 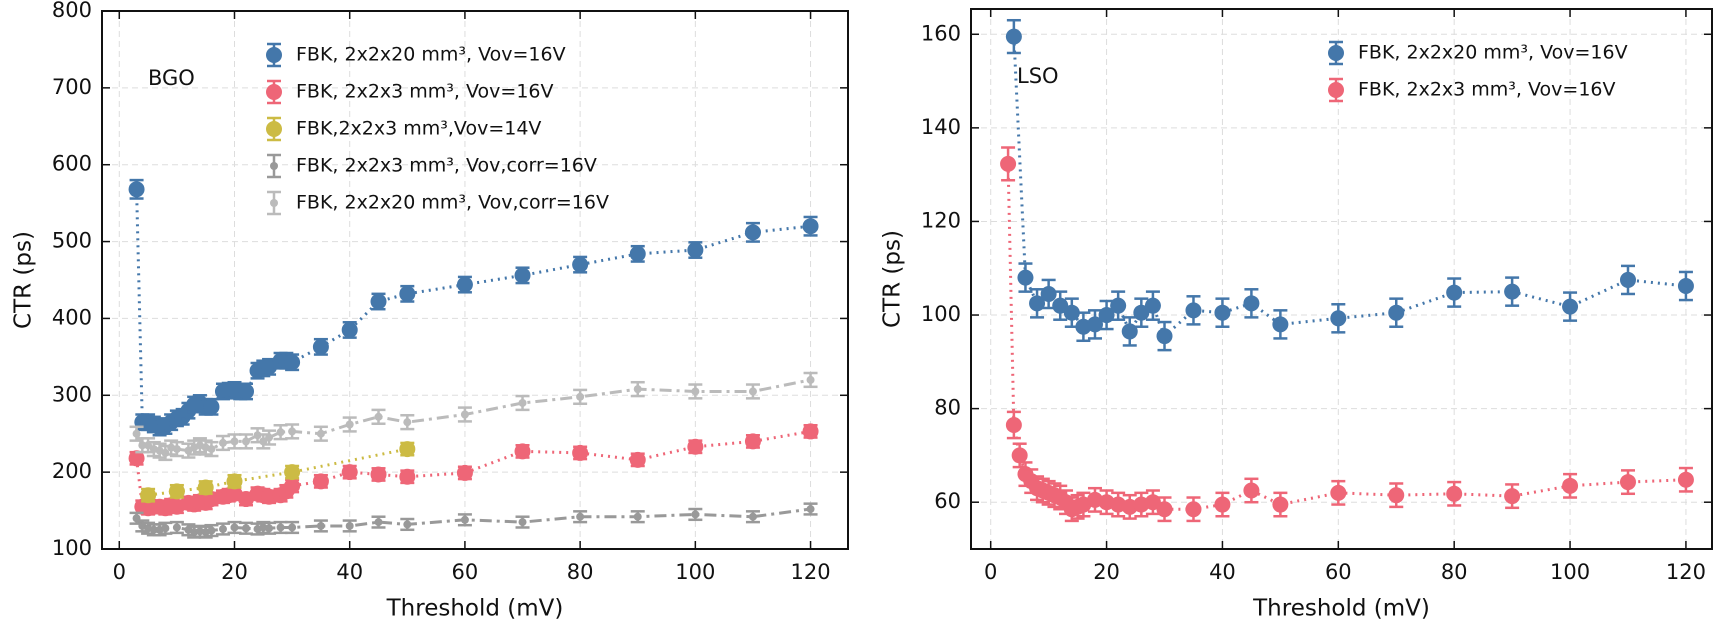 I want to click on y-tick-label: 200, so click(x=72, y=471).